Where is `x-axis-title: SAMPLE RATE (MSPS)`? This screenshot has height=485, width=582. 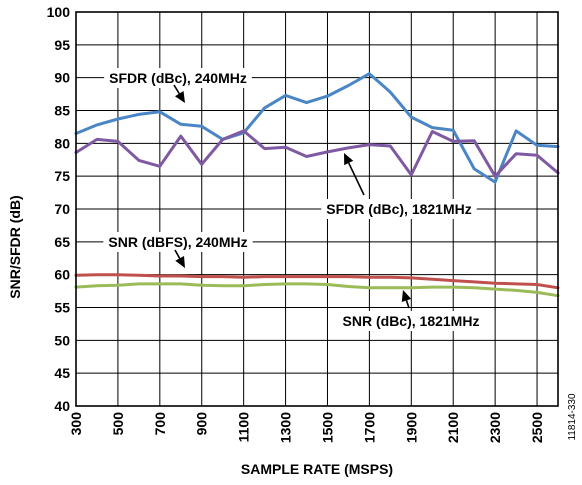 x-axis-title: SAMPLE RATE (MSPS) is located at coordinates (317, 469).